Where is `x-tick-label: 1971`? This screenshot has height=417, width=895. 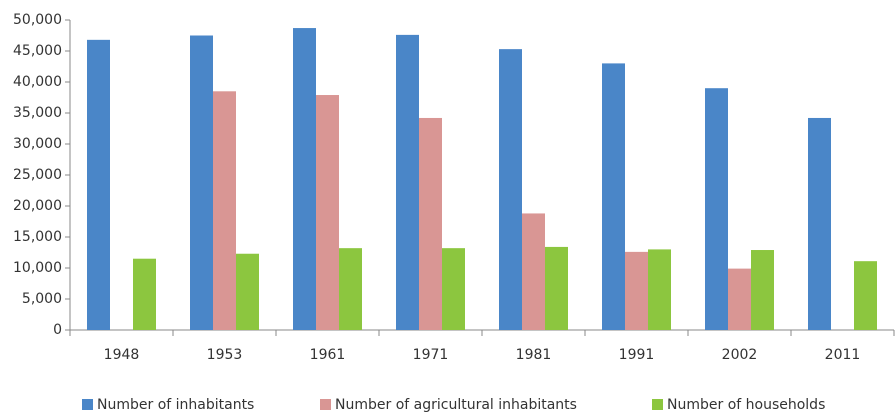
x-tick-label: 1971 is located at coordinates (431, 355).